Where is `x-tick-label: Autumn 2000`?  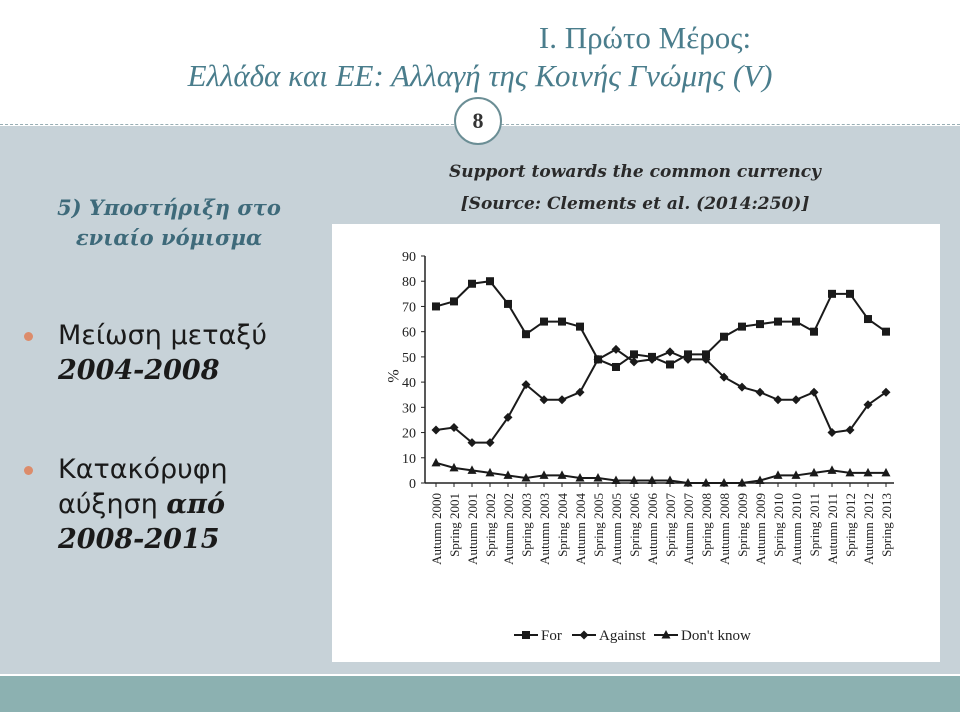 x-tick-label: Autumn 2000 is located at coordinates (436, 529).